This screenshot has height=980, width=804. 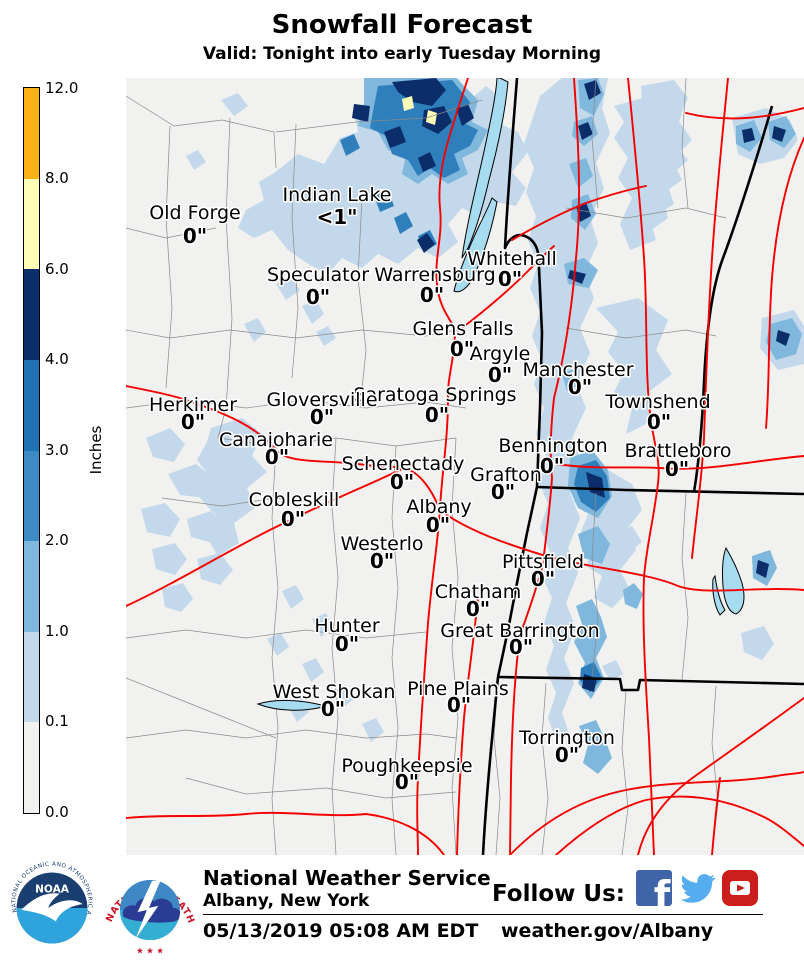 I want to click on vt-ma-border, so click(x=670, y=490).